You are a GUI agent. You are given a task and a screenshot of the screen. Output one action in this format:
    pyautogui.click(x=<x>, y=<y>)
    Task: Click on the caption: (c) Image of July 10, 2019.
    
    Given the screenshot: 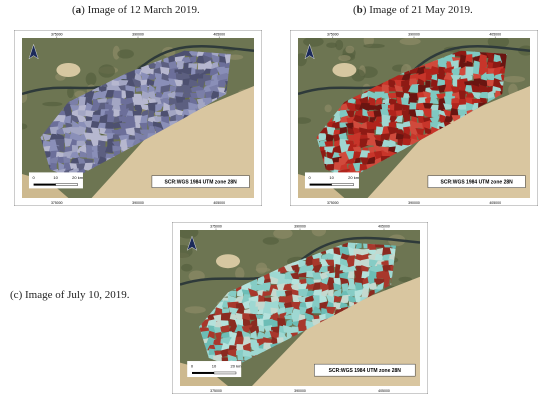 What is the action you would take?
    pyautogui.click(x=69, y=295)
    